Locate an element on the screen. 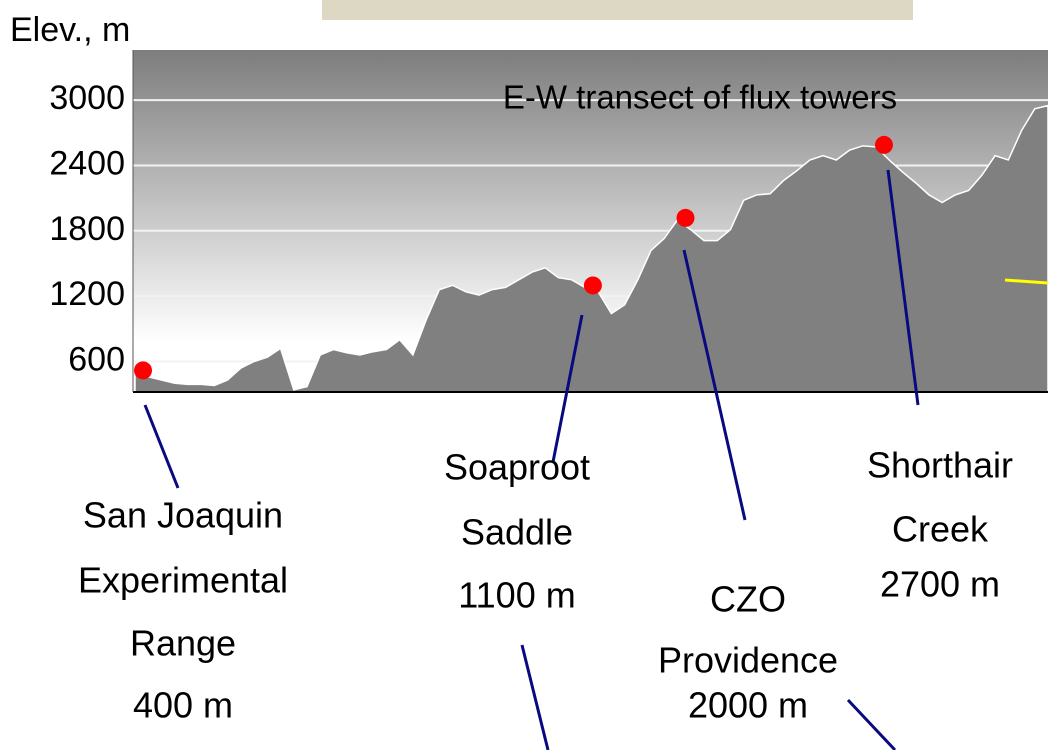 The height and width of the screenshot is (750, 1048). y-tick-label: 600 is located at coordinates (96, 359).